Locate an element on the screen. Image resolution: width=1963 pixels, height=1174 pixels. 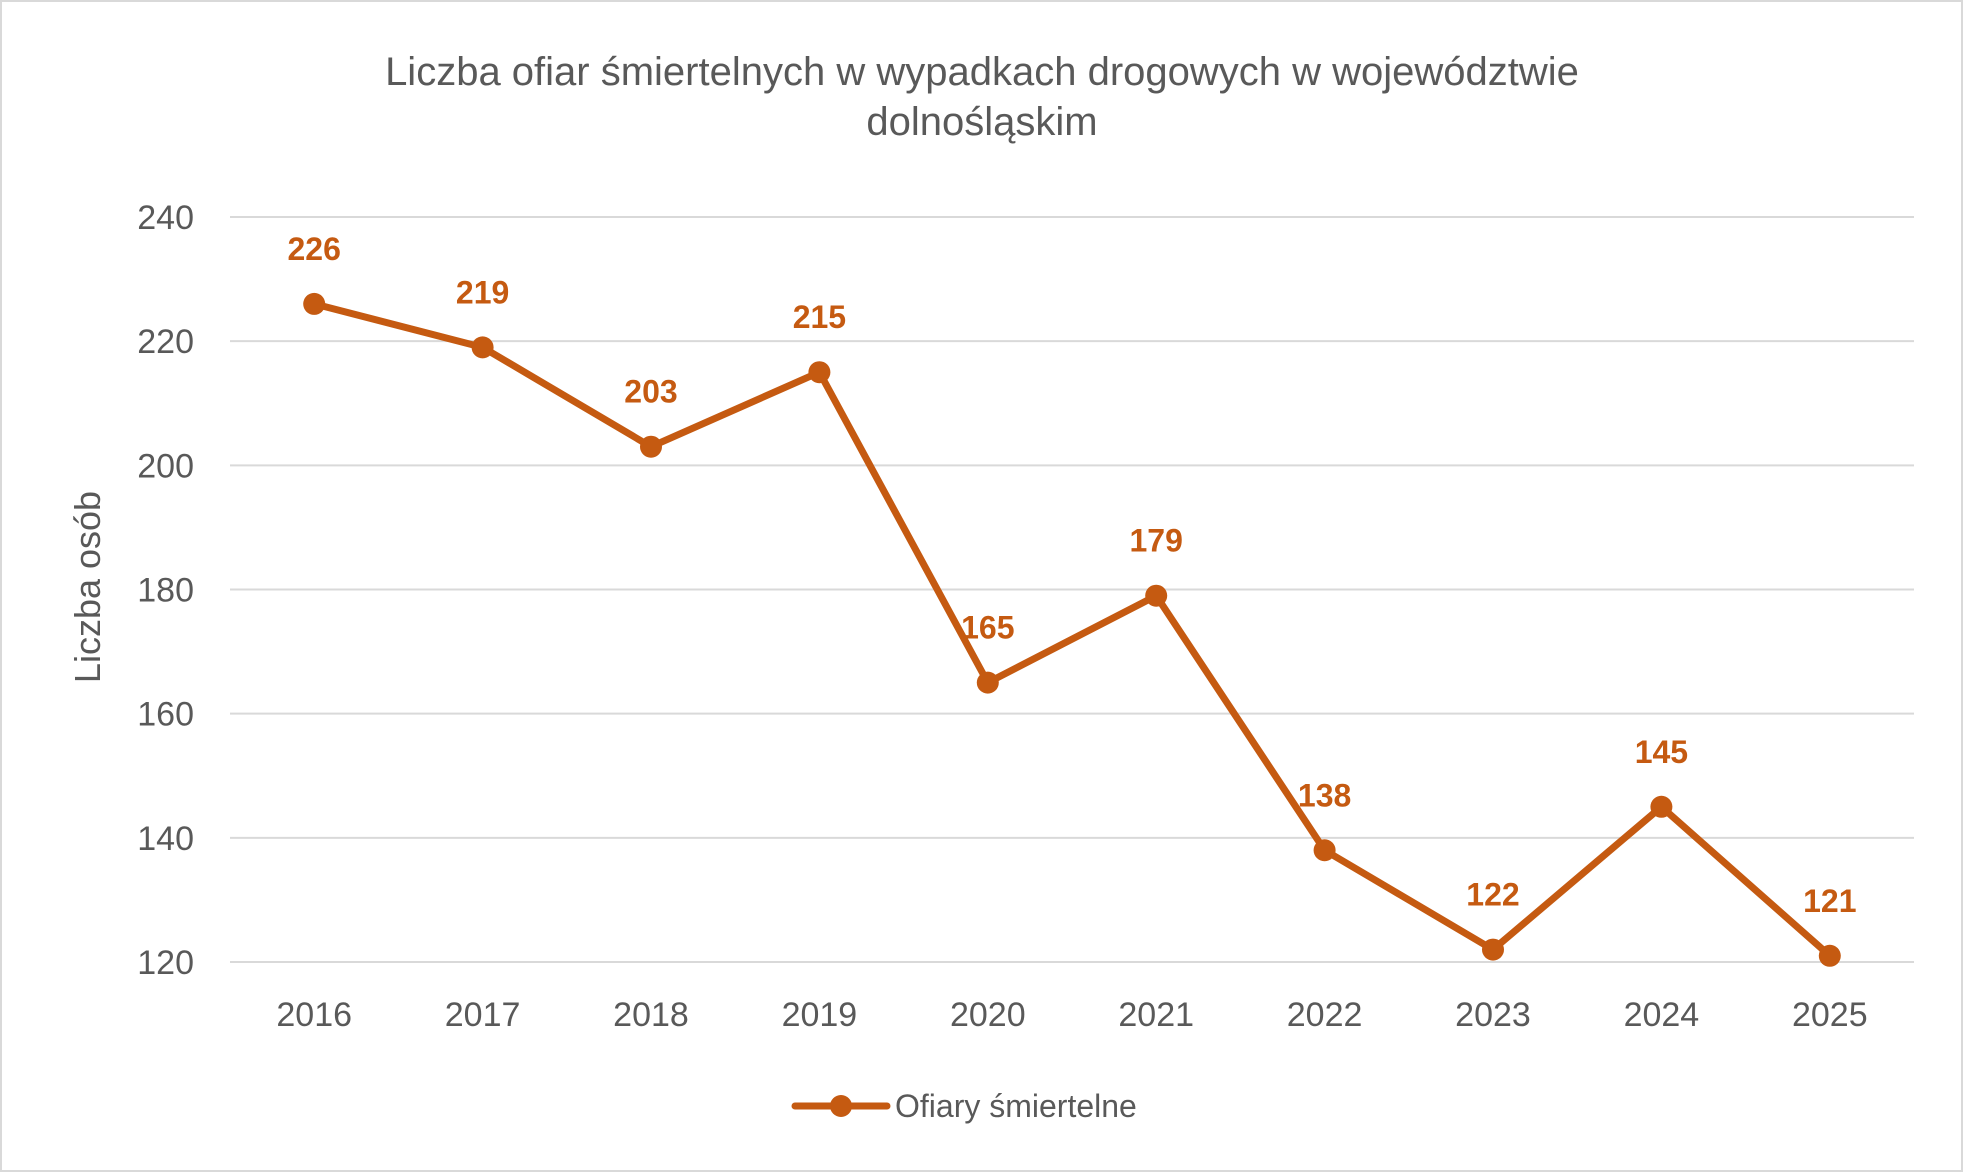
x-tick-label: 2020 is located at coordinates (988, 1015).